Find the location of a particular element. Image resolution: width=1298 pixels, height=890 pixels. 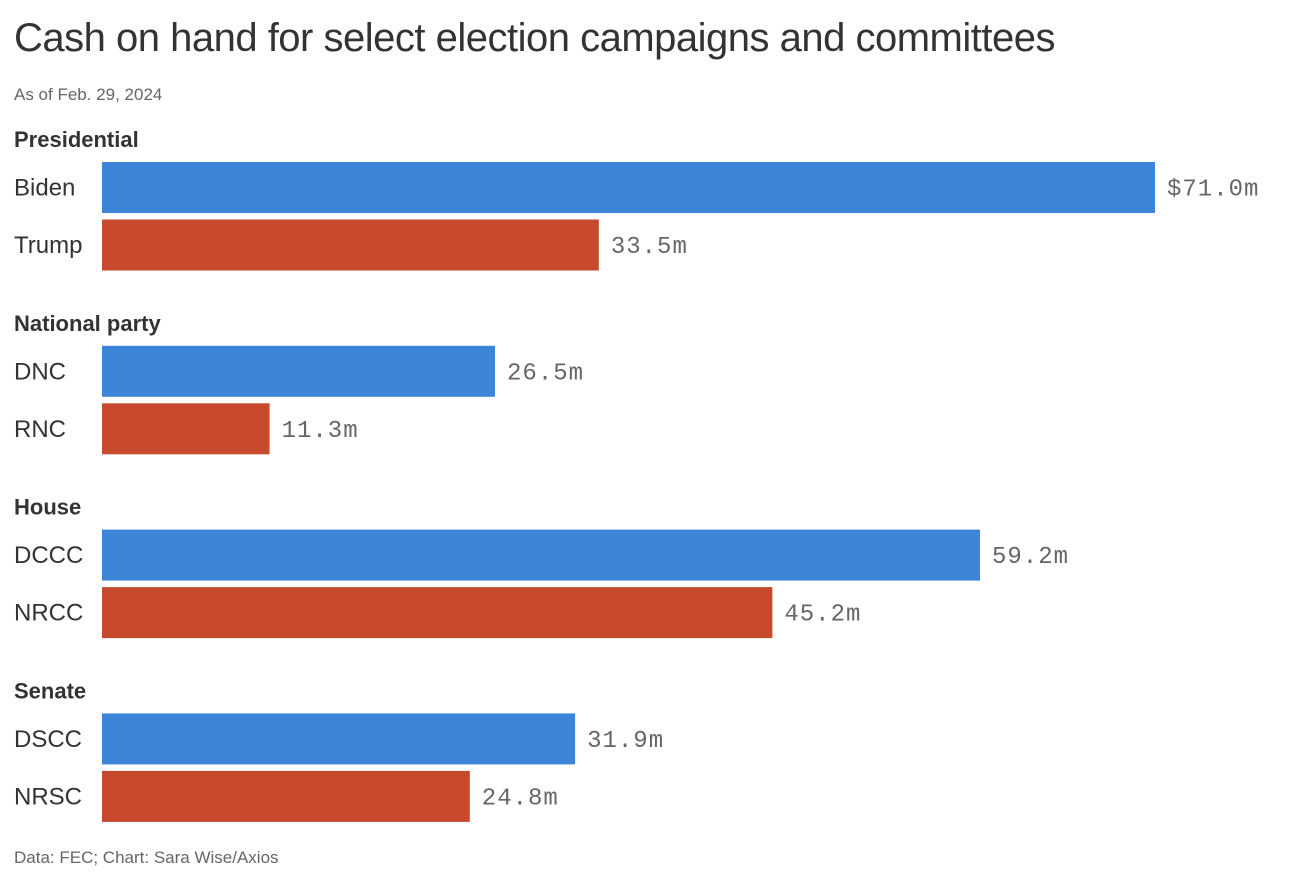

category-label-biden: Biden is located at coordinates (44, 188).